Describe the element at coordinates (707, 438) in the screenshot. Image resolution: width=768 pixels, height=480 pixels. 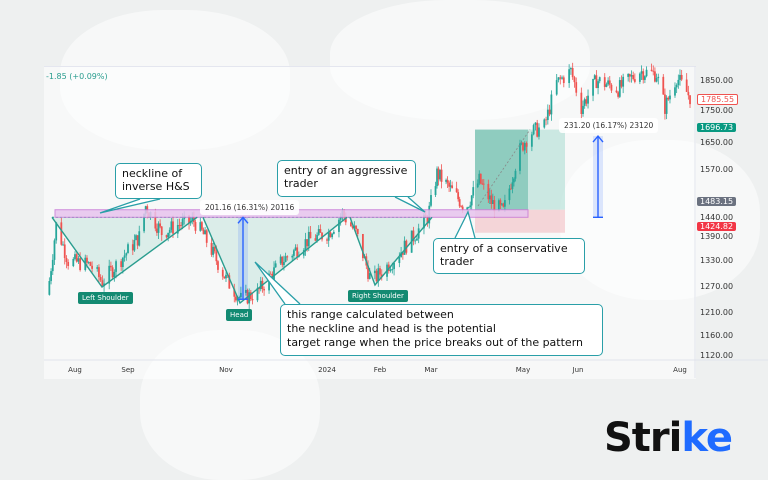
I see `logo-accent: ke` at that location.